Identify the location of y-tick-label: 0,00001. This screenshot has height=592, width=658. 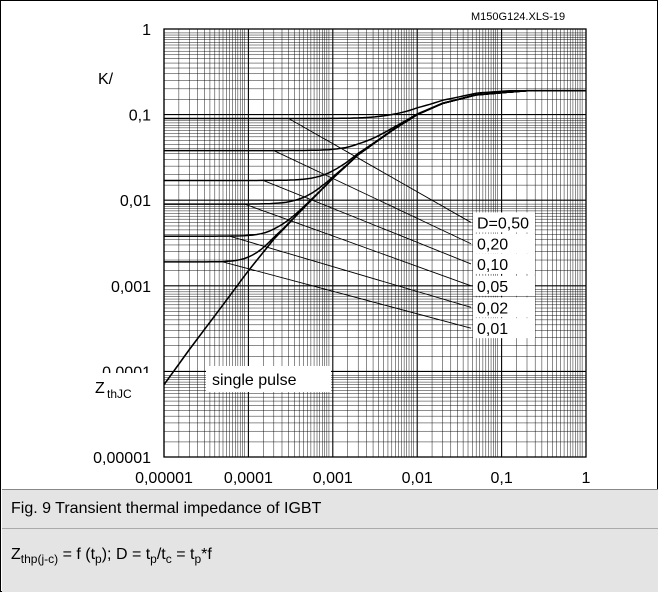
(122, 458).